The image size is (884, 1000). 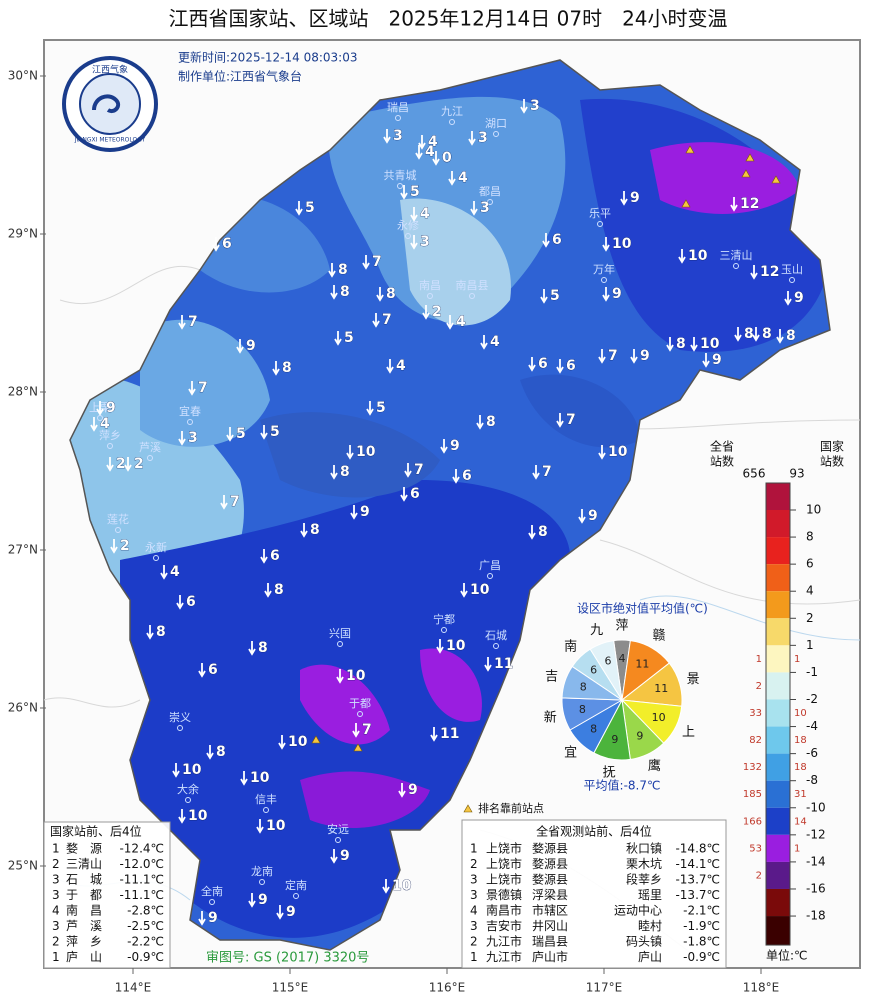 What do you see at coordinates (797, 848) in the screenshot?
I see `legend-national-count: 1` at bounding box center [797, 848].